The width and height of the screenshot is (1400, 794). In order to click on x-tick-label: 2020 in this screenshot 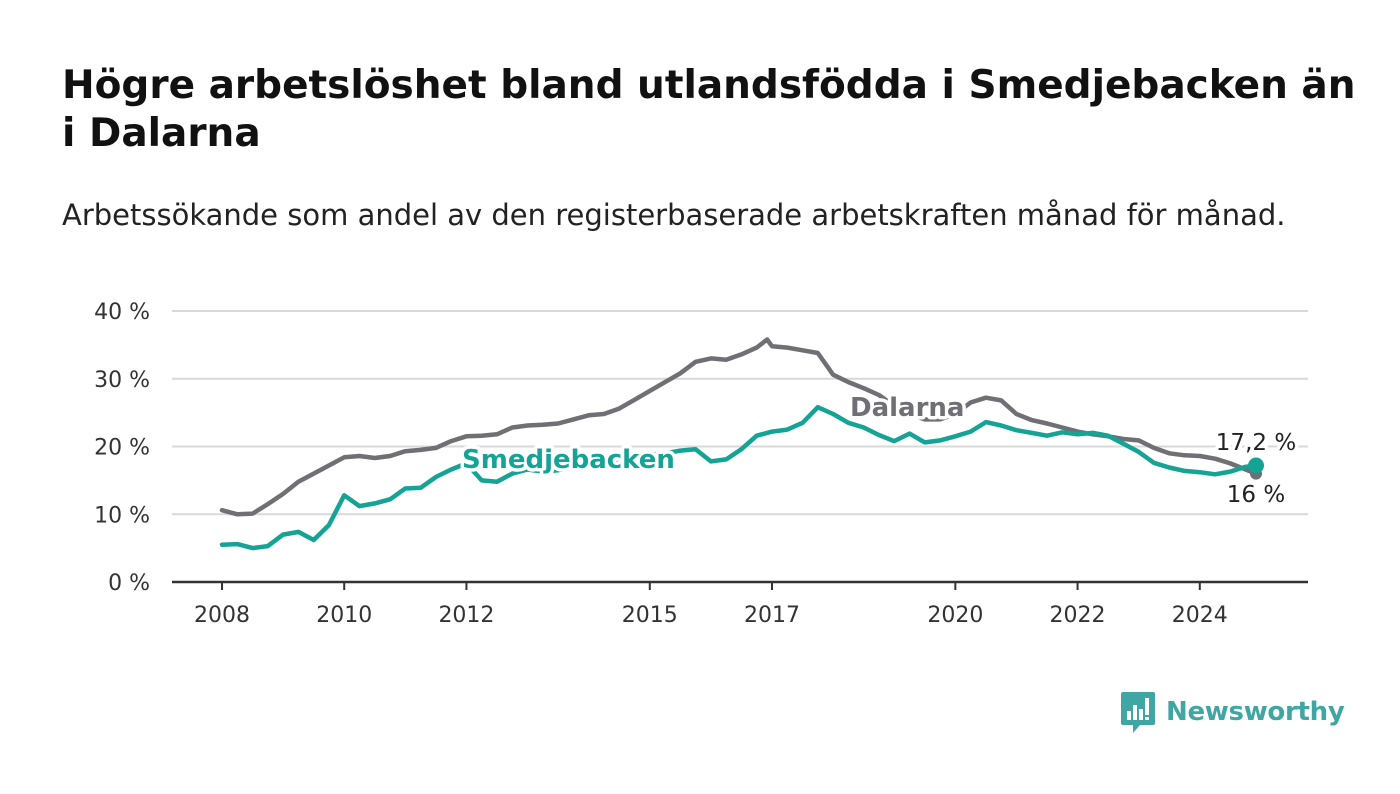, I will do `click(955, 615)`.